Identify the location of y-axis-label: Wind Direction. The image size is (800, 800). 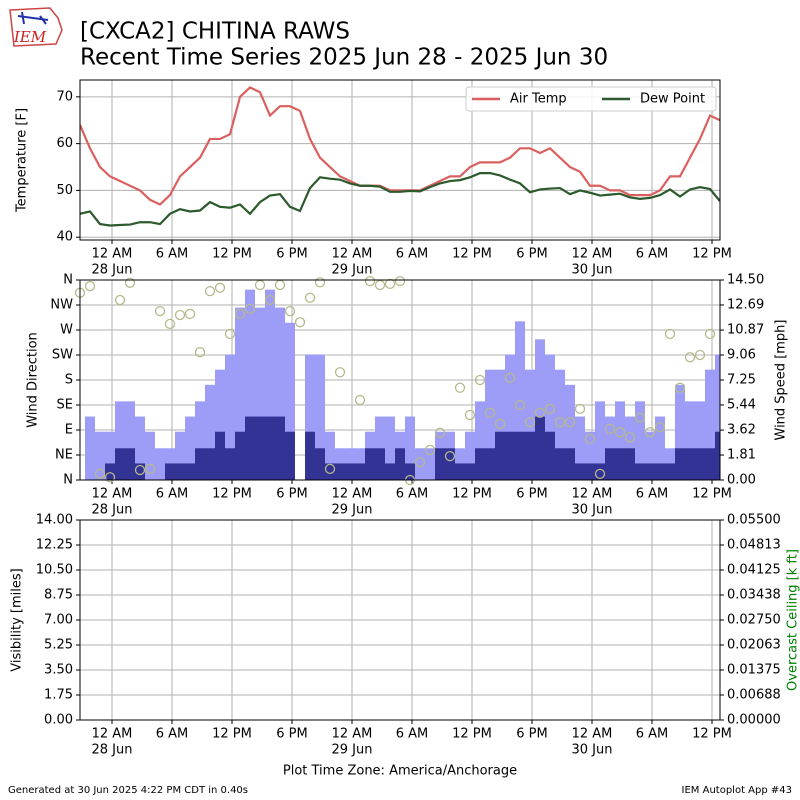
(33, 380).